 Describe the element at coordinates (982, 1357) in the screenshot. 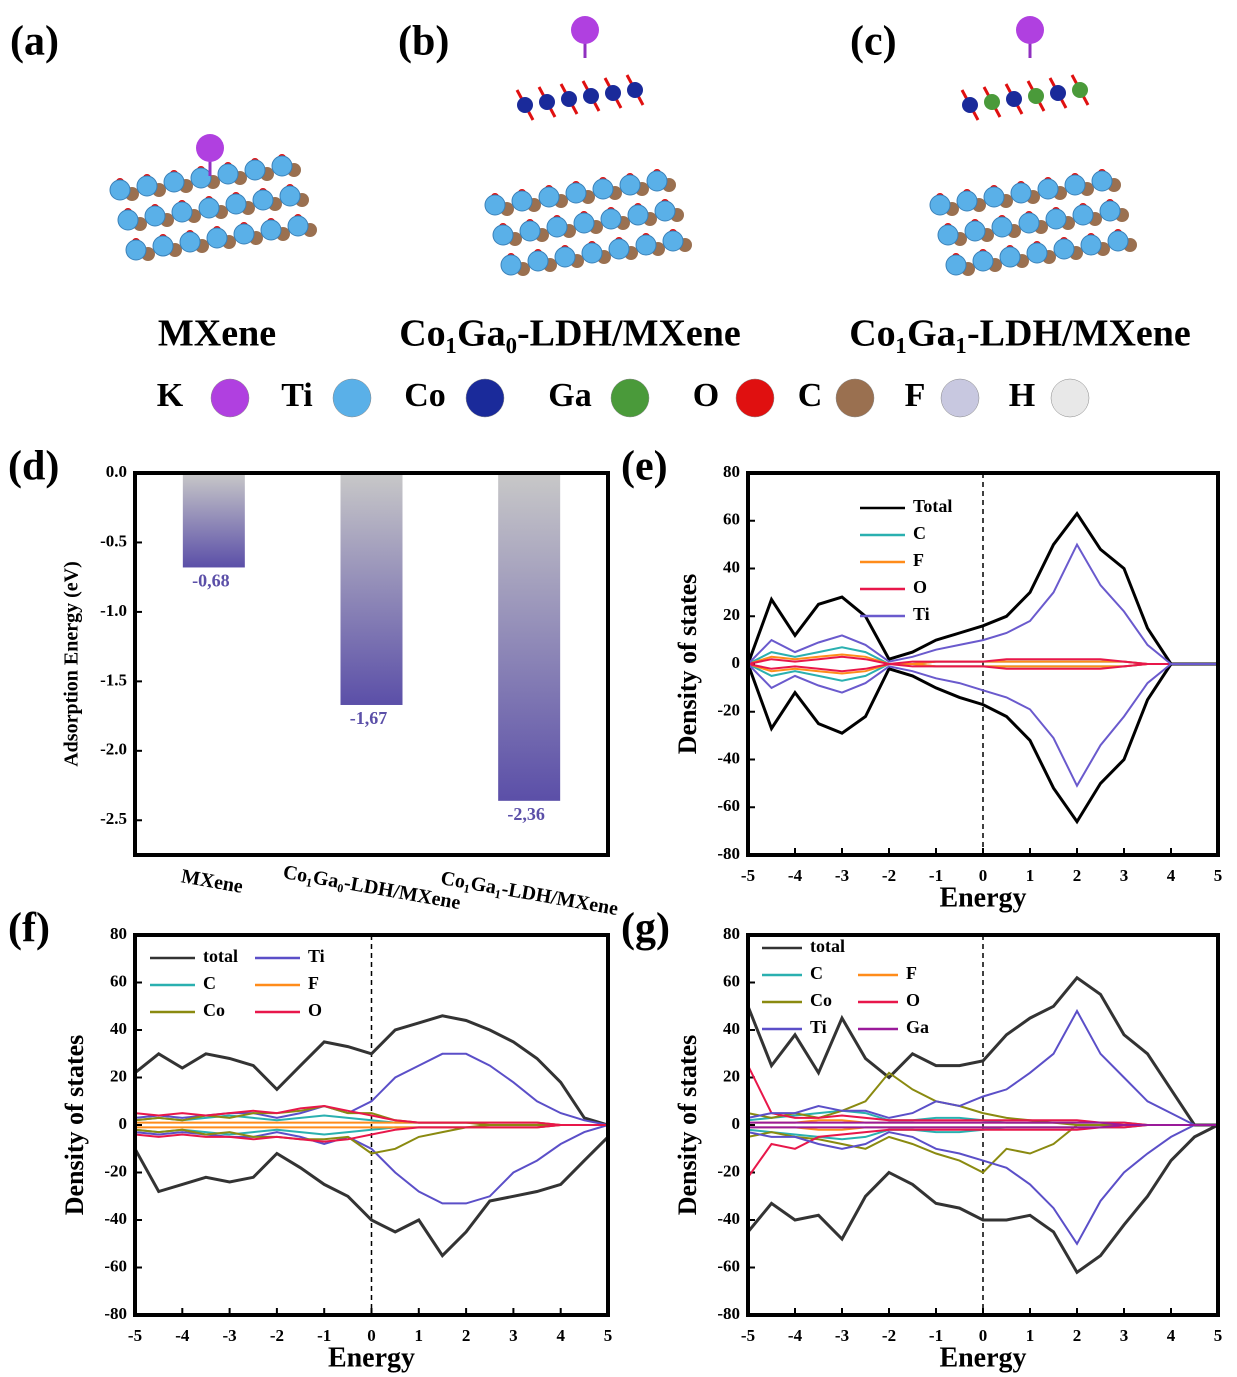

I see `x-axis-title: Energy` at that location.